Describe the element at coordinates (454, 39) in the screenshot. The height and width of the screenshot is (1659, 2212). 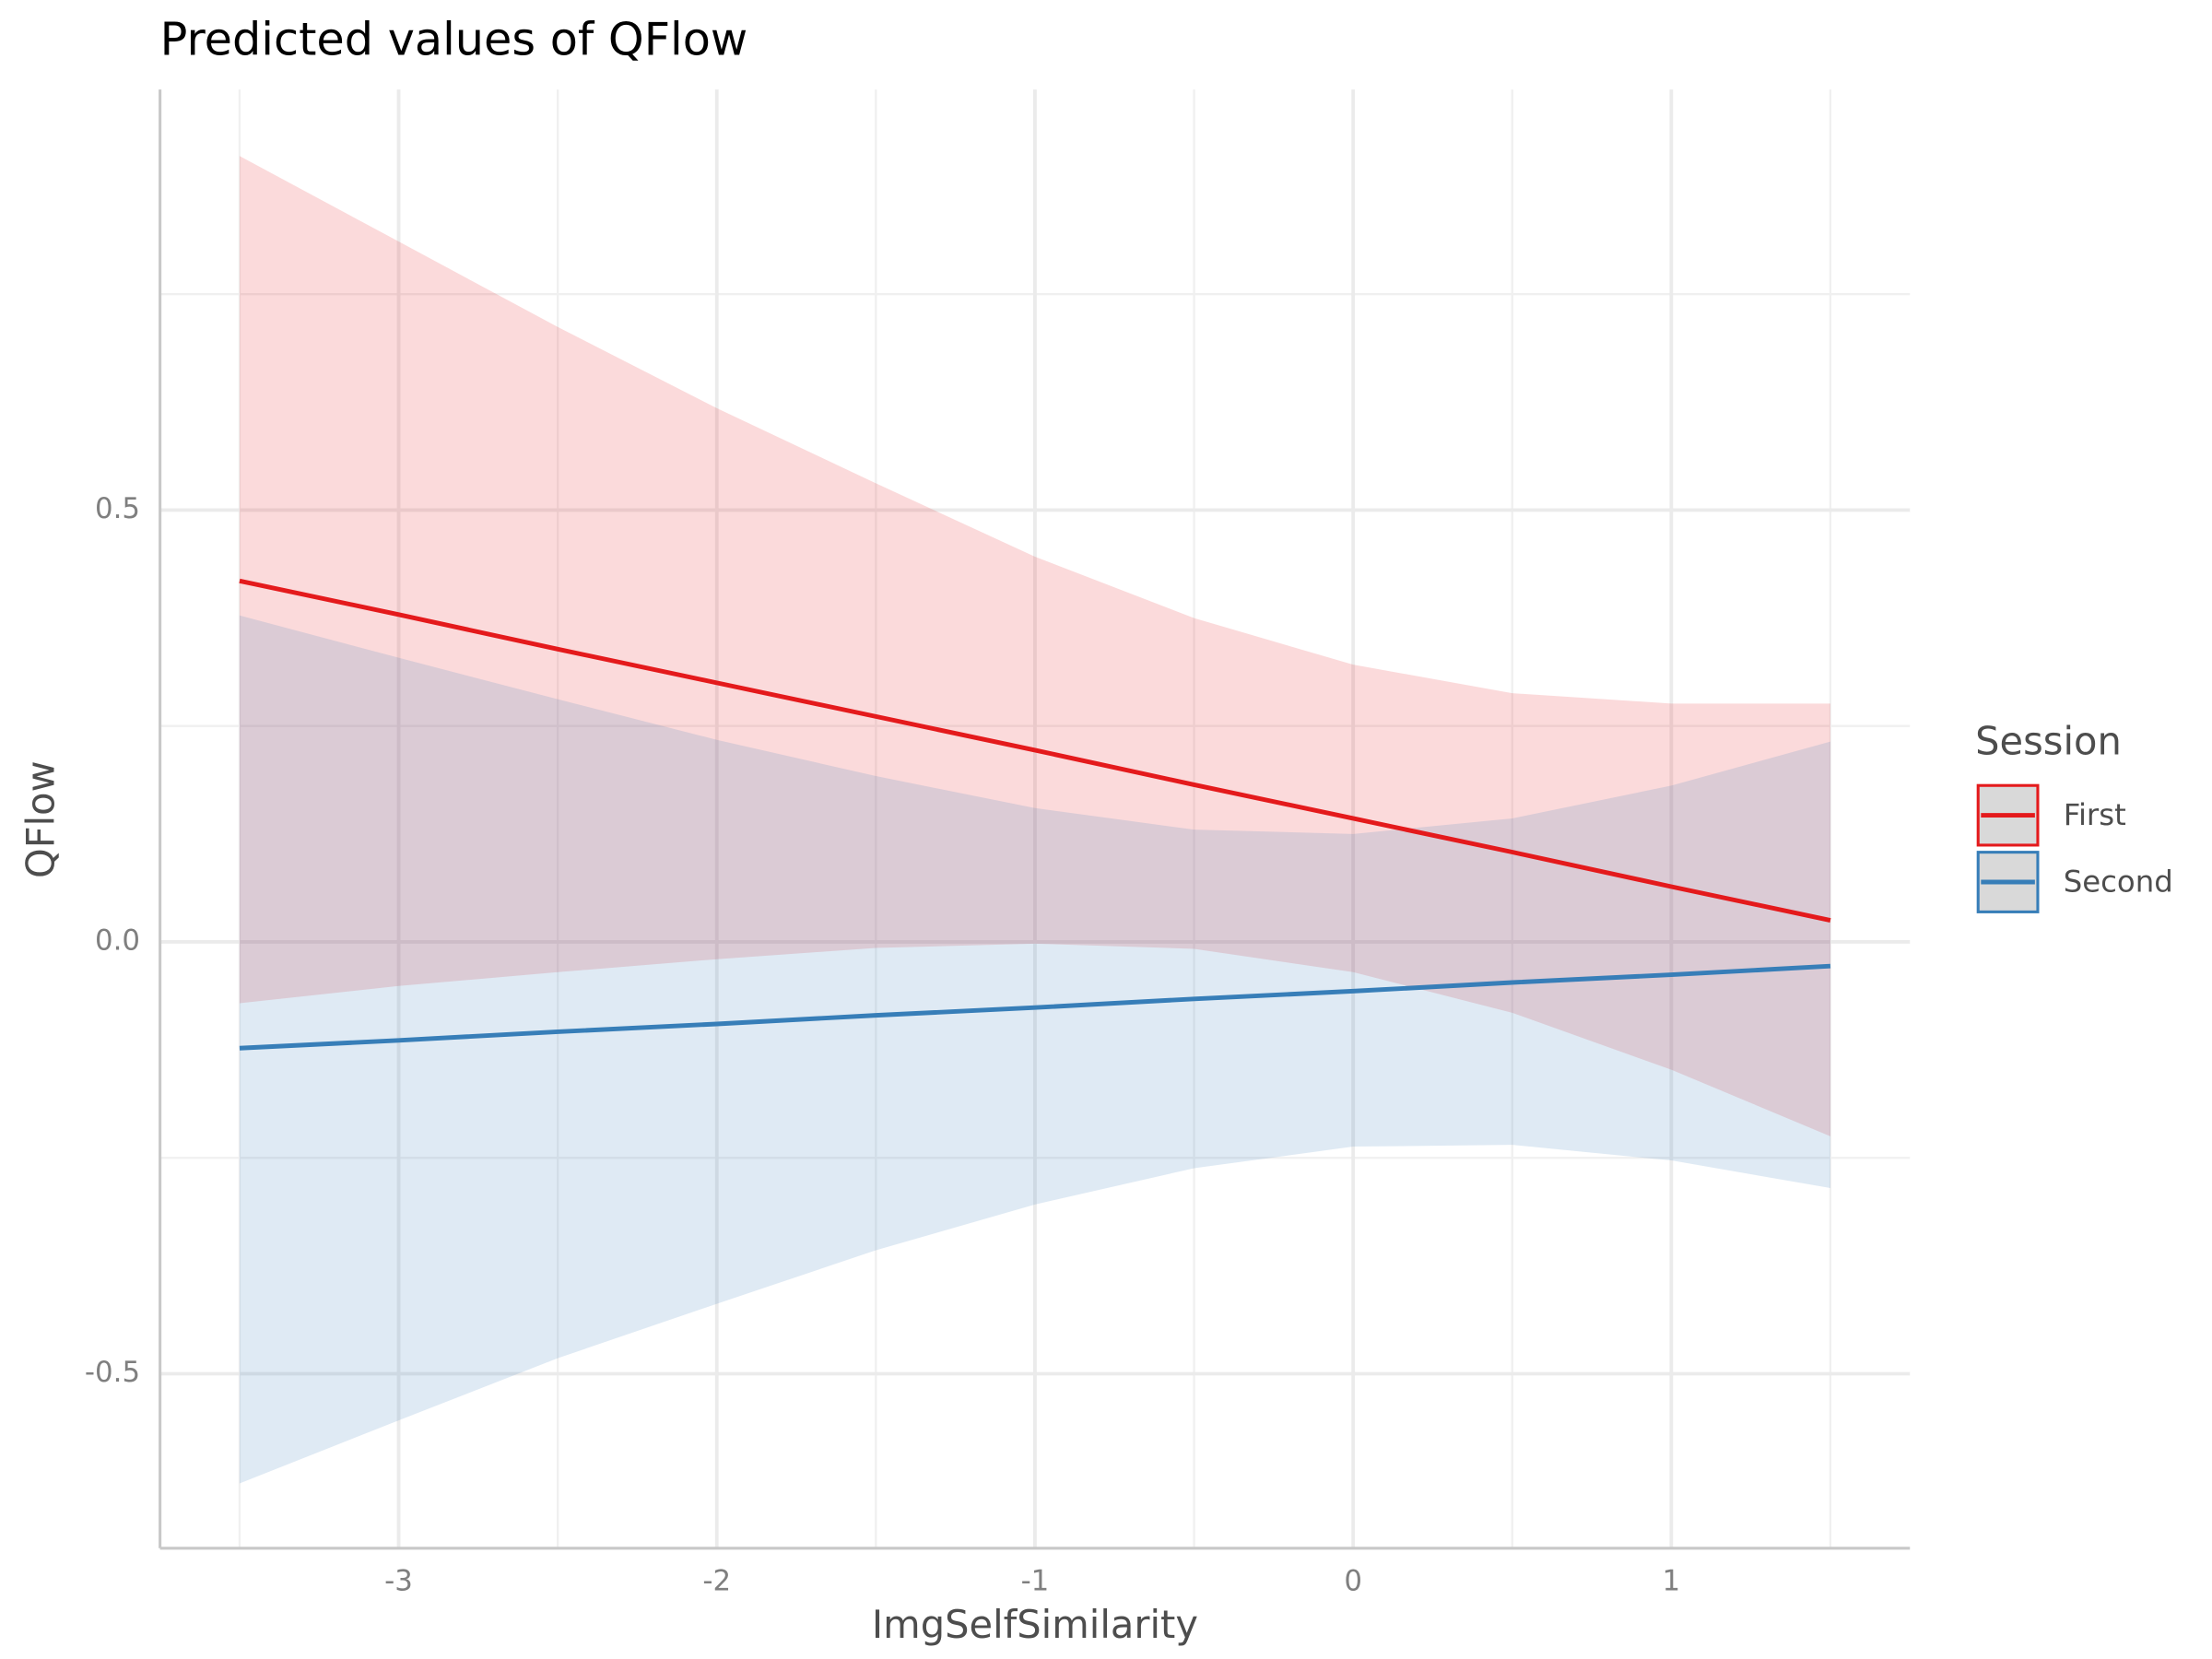
I see `chart-title: Predicted values of QFlow` at that location.